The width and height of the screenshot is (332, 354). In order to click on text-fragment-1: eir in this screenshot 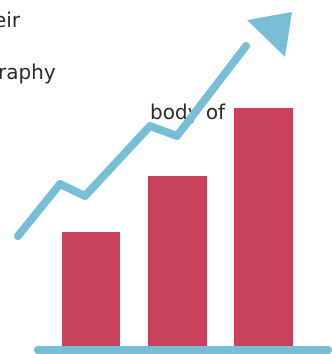, I will do `click(10, 20)`.